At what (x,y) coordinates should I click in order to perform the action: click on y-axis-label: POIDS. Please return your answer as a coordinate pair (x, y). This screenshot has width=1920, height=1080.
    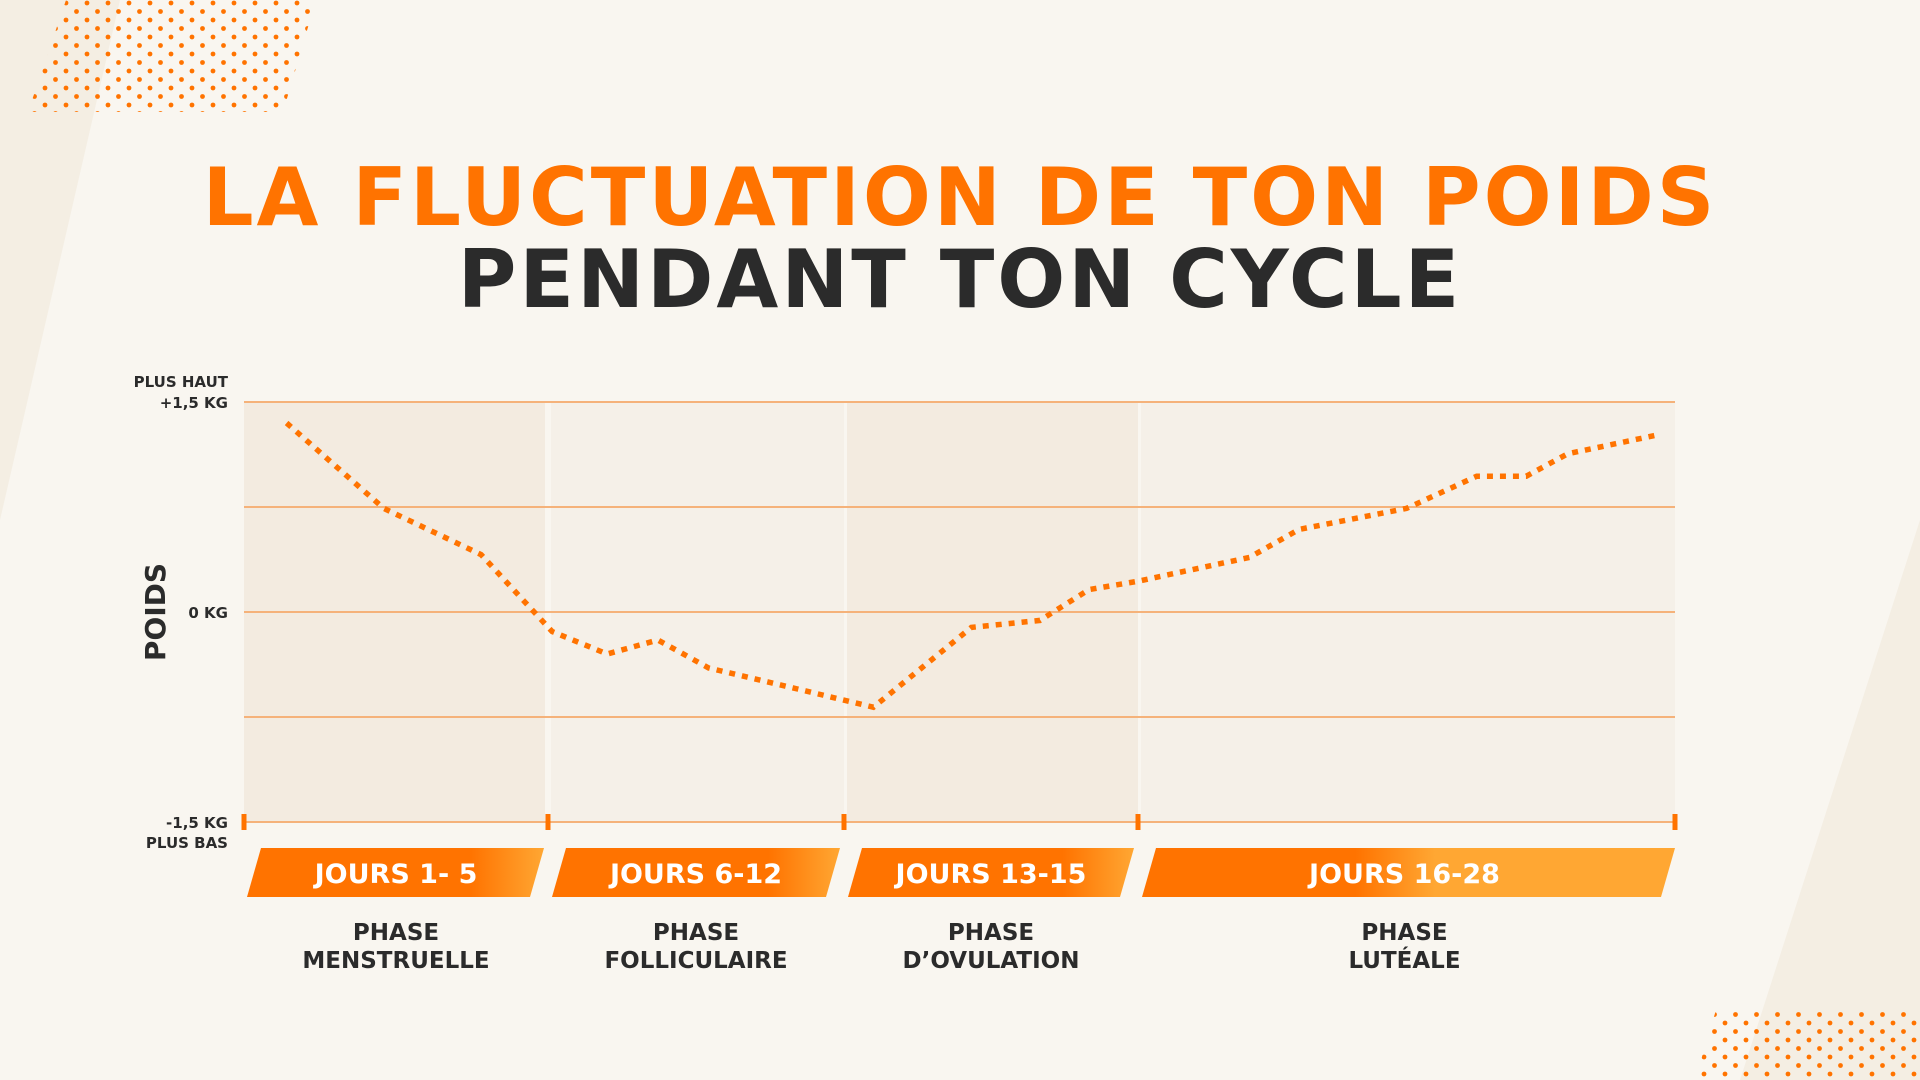
    Looking at the image, I should click on (155, 612).